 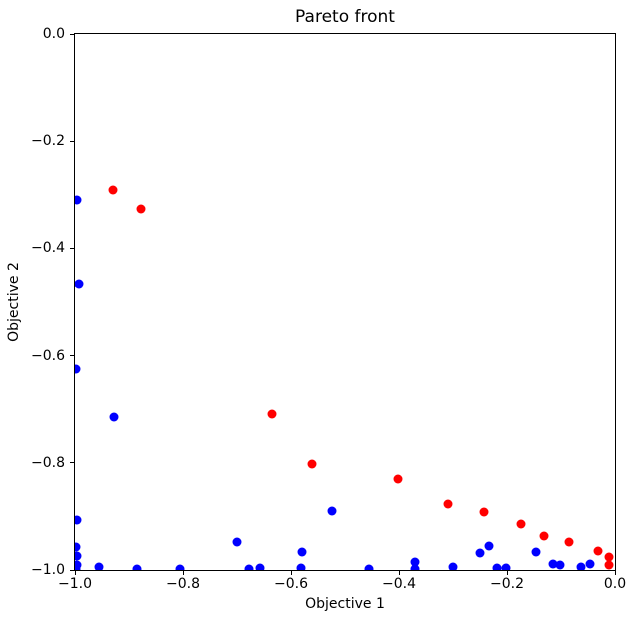 What do you see at coordinates (48, 355) in the screenshot?
I see `y-tick-label: −0.6` at bounding box center [48, 355].